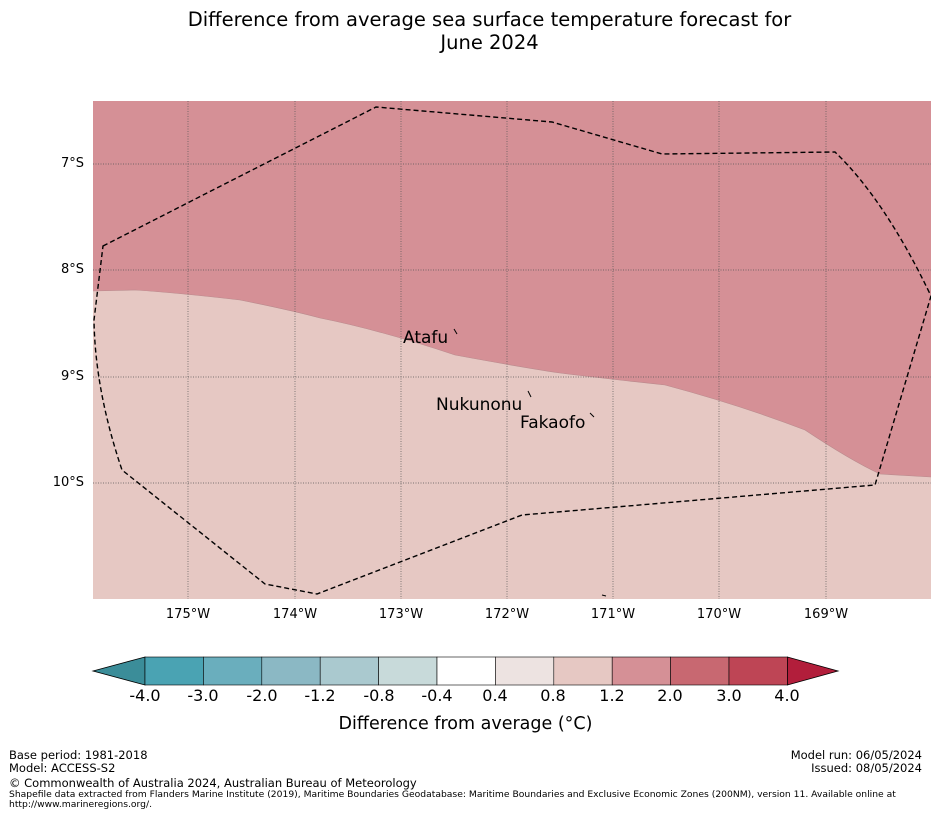 This screenshot has width=931, height=816. What do you see at coordinates (604, 595) in the screenshot?
I see `small-island-mark` at bounding box center [604, 595].